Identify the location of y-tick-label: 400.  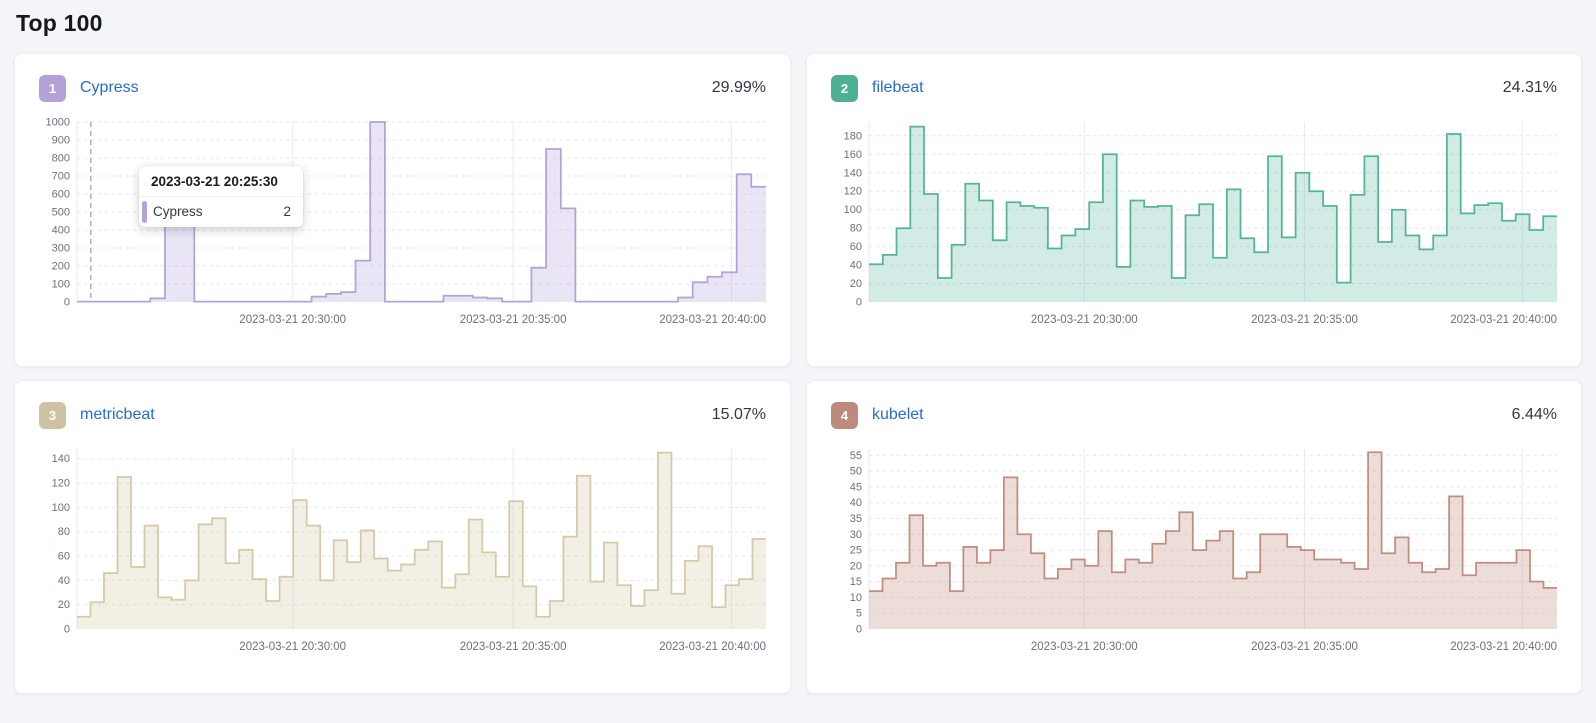
(61, 231).